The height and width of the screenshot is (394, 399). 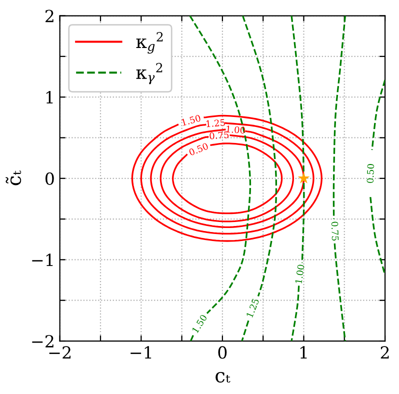 What do you see at coordinates (149, 43) in the screenshot?
I see `legend-label: κ$_{g}$$^{2}$` at bounding box center [149, 43].